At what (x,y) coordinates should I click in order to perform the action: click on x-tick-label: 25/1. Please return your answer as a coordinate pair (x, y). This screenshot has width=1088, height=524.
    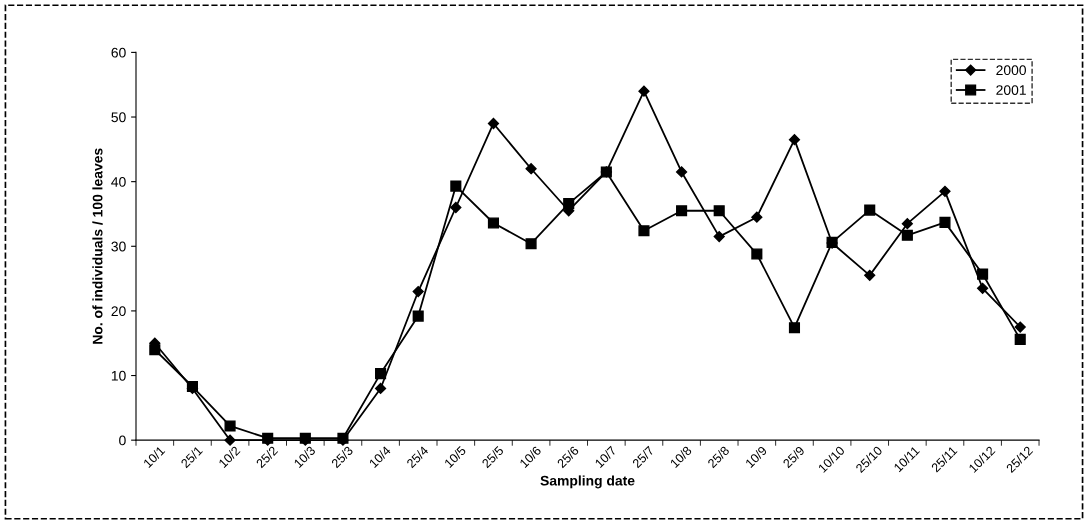
    Looking at the image, I should click on (191, 457).